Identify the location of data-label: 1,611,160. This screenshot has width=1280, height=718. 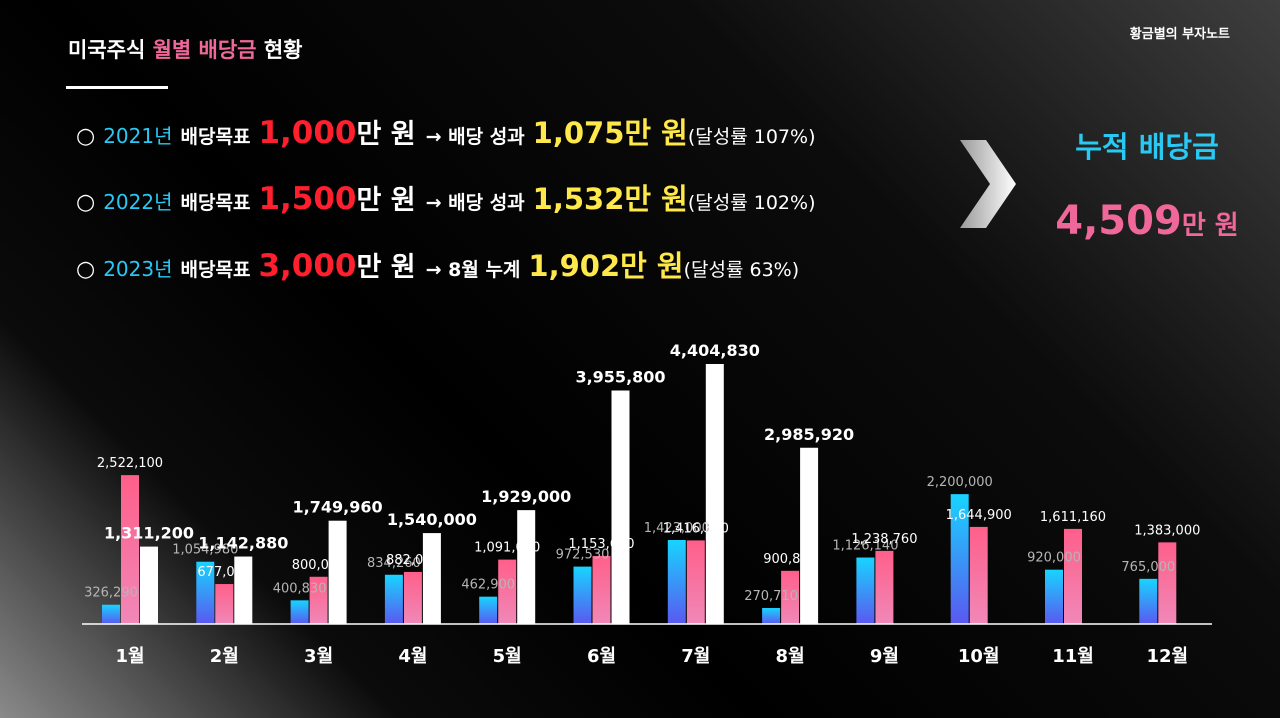
(1073, 517).